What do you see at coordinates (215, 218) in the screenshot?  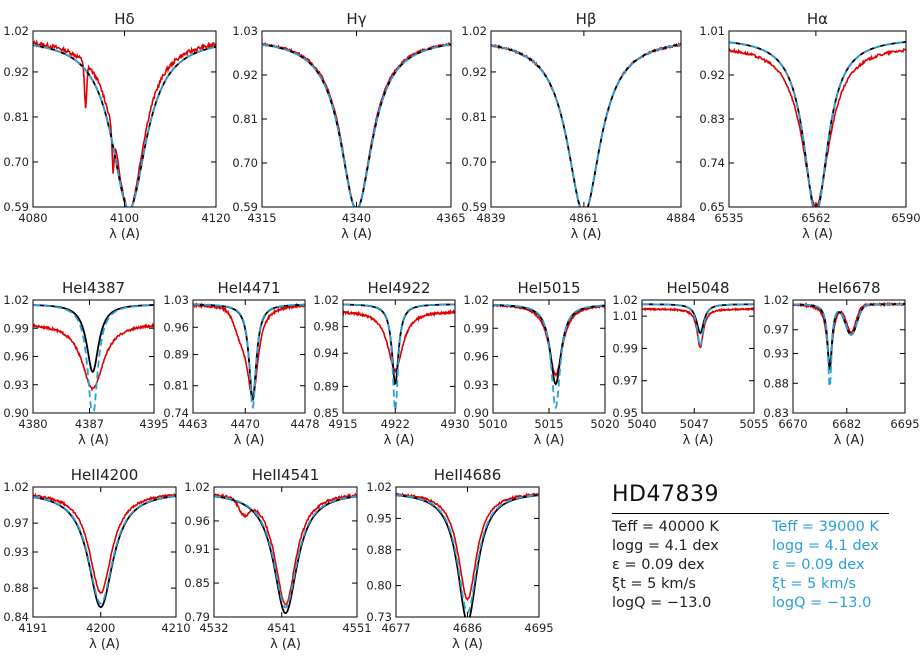 I see `x-tick-label: 4120` at bounding box center [215, 218].